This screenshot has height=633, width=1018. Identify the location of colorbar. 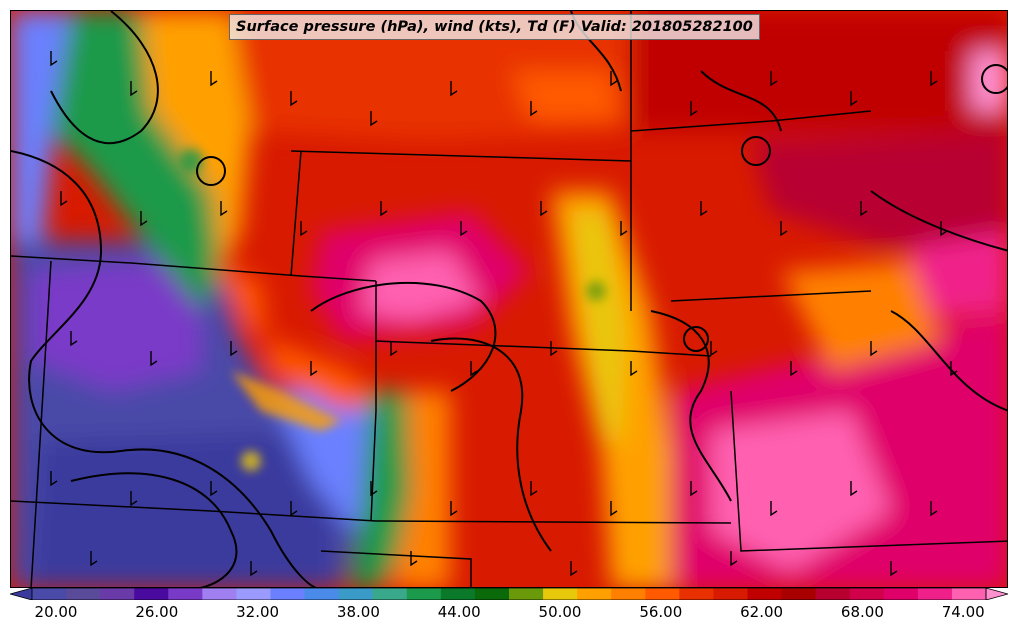
(509, 594).